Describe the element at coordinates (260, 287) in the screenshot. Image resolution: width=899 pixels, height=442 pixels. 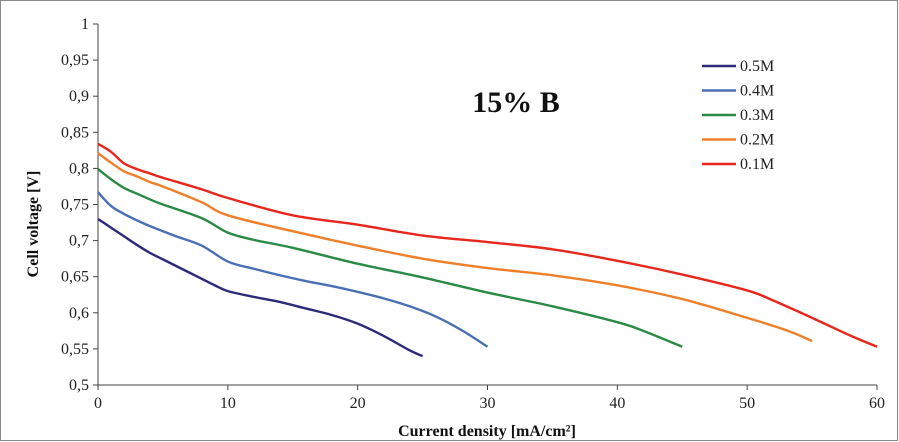
I see `series-line-0-5m` at that location.